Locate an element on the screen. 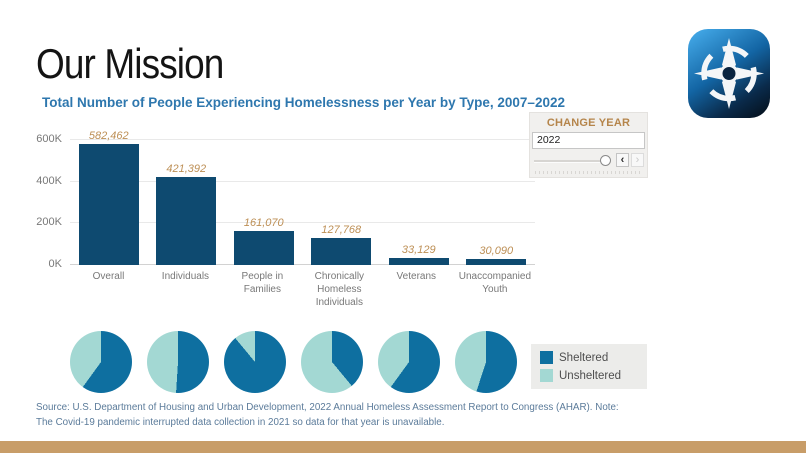  x-axis-label: People in Families is located at coordinates (262, 283).